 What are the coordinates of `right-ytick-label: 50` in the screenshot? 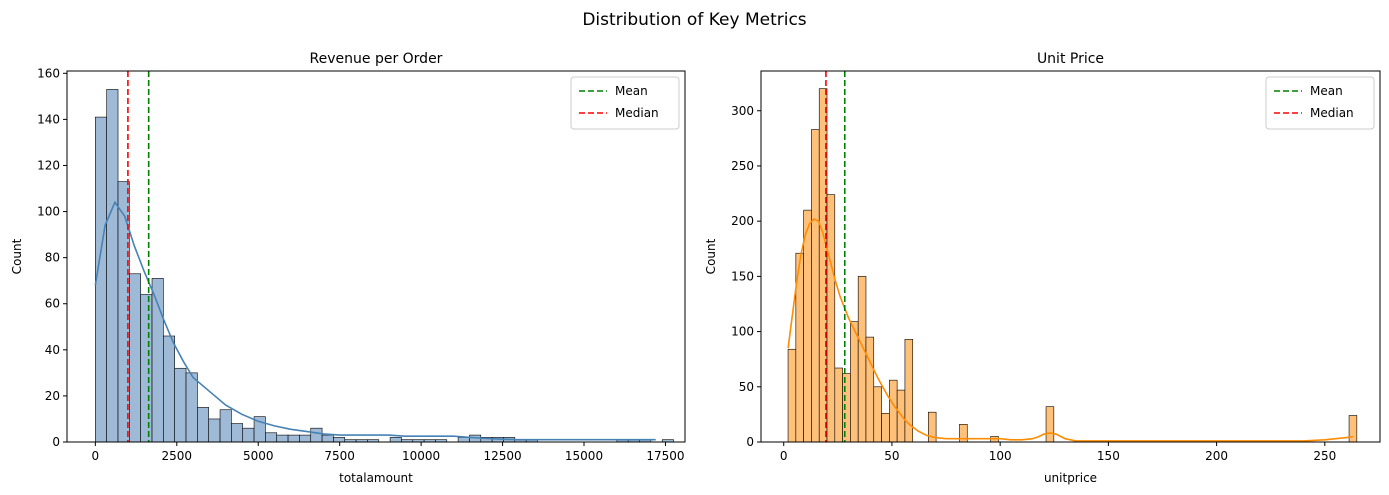 It's located at (746, 387).